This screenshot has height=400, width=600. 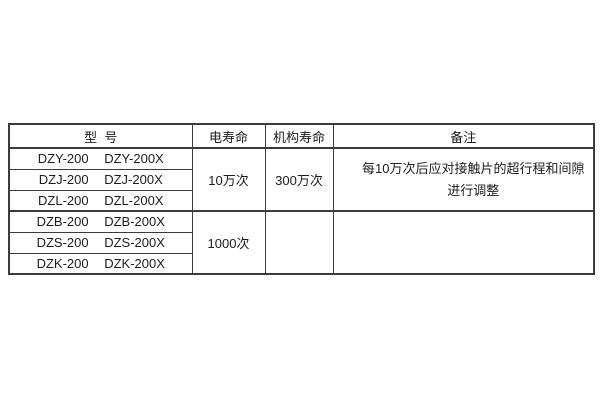 I want to click on header-model: 型 号, so click(x=100, y=136).